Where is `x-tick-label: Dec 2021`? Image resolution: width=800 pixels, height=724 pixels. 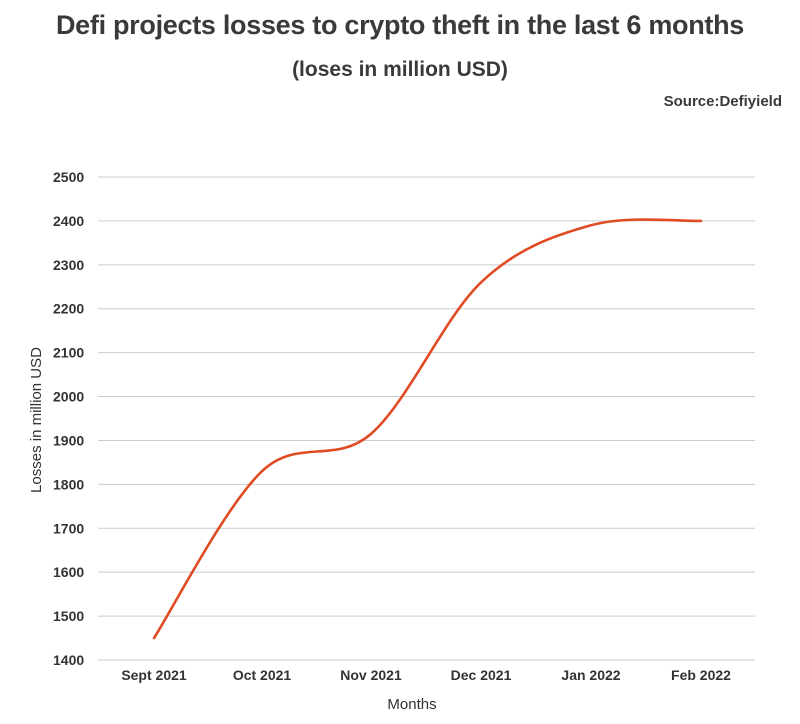
x-tick-label: Dec 2021 is located at coordinates (481, 675).